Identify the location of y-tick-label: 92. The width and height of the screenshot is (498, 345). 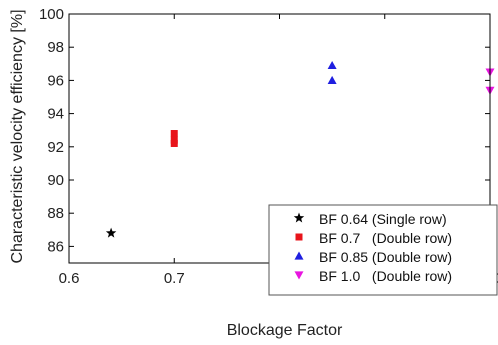
(55, 147).